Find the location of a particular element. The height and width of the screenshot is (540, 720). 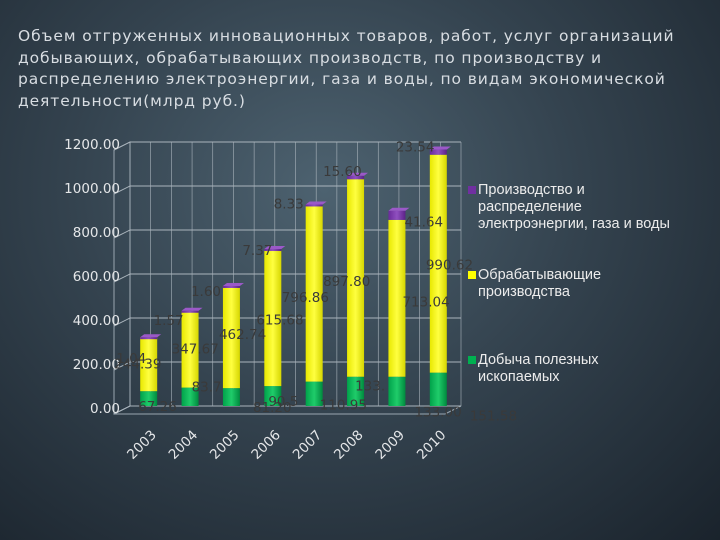

x-axis: 2003 2004 2005 2006 2007 2008 2009 2010 is located at coordinates (286, 445).